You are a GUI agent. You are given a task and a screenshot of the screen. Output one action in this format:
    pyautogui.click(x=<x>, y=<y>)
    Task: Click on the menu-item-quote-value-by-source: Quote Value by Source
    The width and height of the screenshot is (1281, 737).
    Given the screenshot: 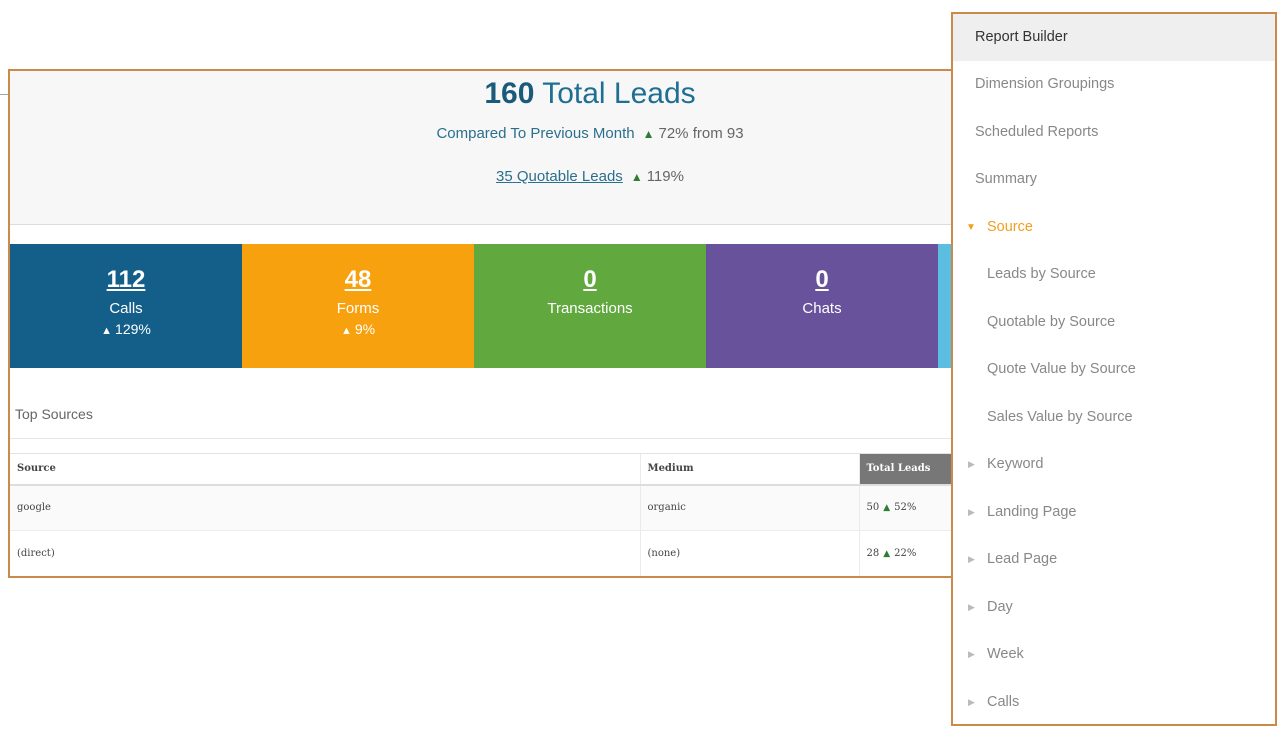 What is the action you would take?
    pyautogui.click(x=1061, y=369)
    